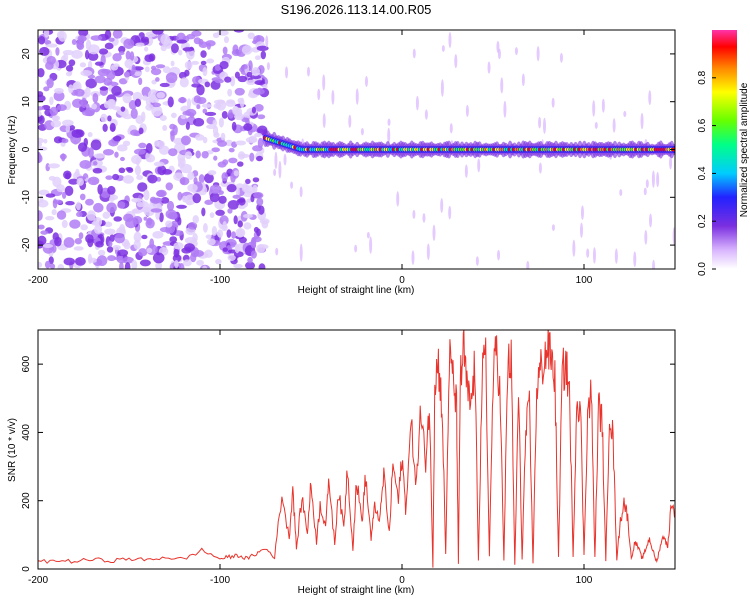 This screenshot has width=750, height=600. I want to click on snr-xtick-label: -100, so click(220, 580).